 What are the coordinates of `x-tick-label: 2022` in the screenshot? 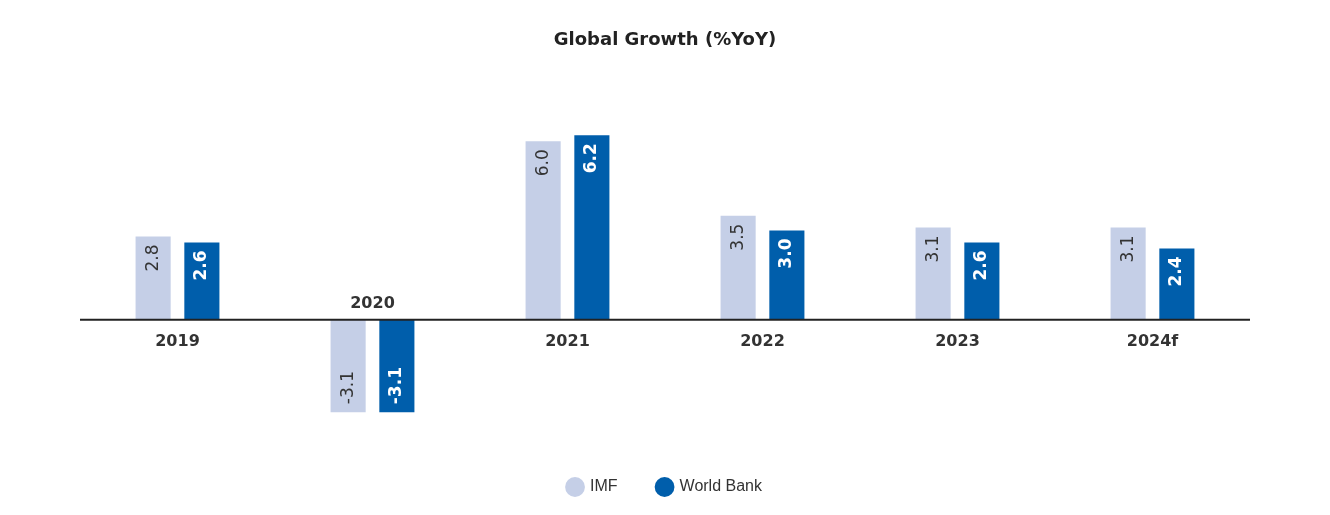 It's located at (762, 341).